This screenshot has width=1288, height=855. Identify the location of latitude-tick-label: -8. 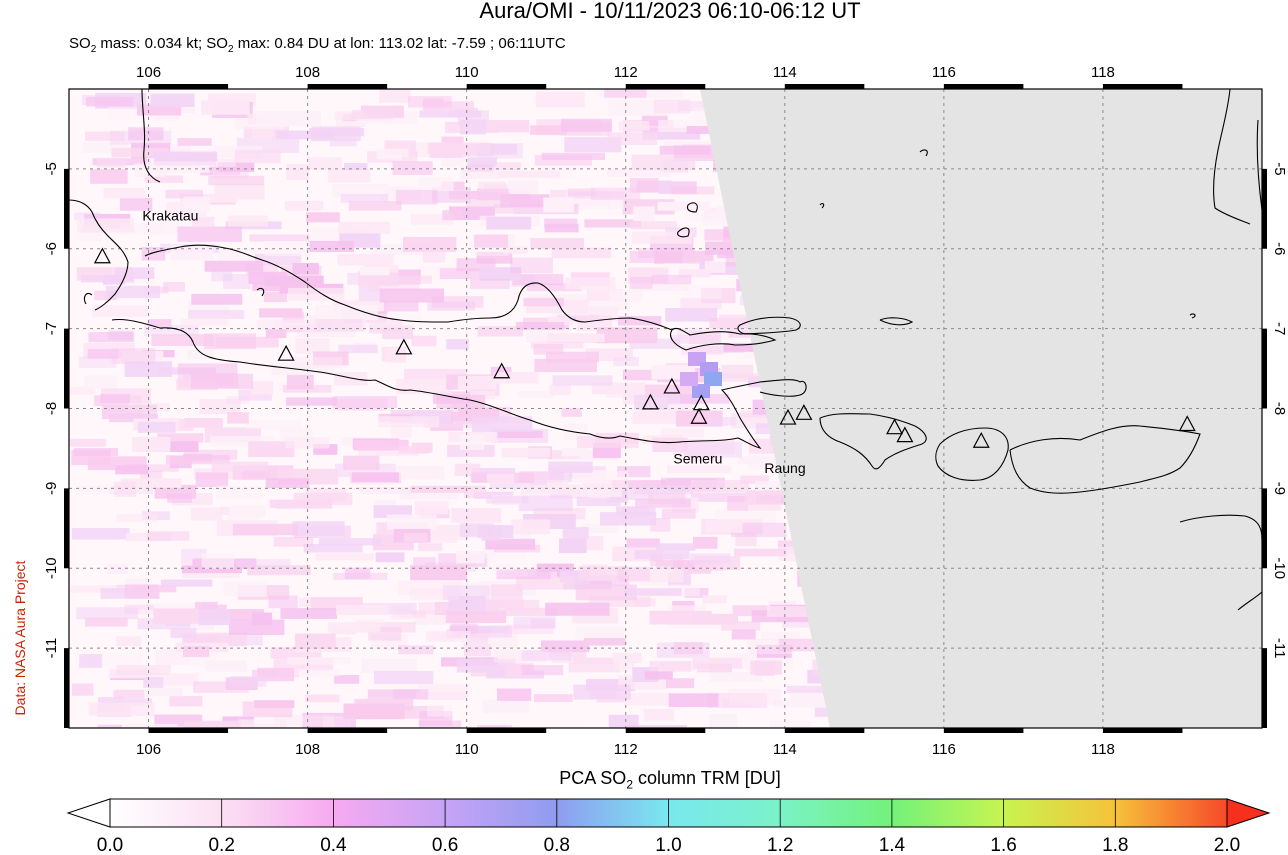
(1279, 408).